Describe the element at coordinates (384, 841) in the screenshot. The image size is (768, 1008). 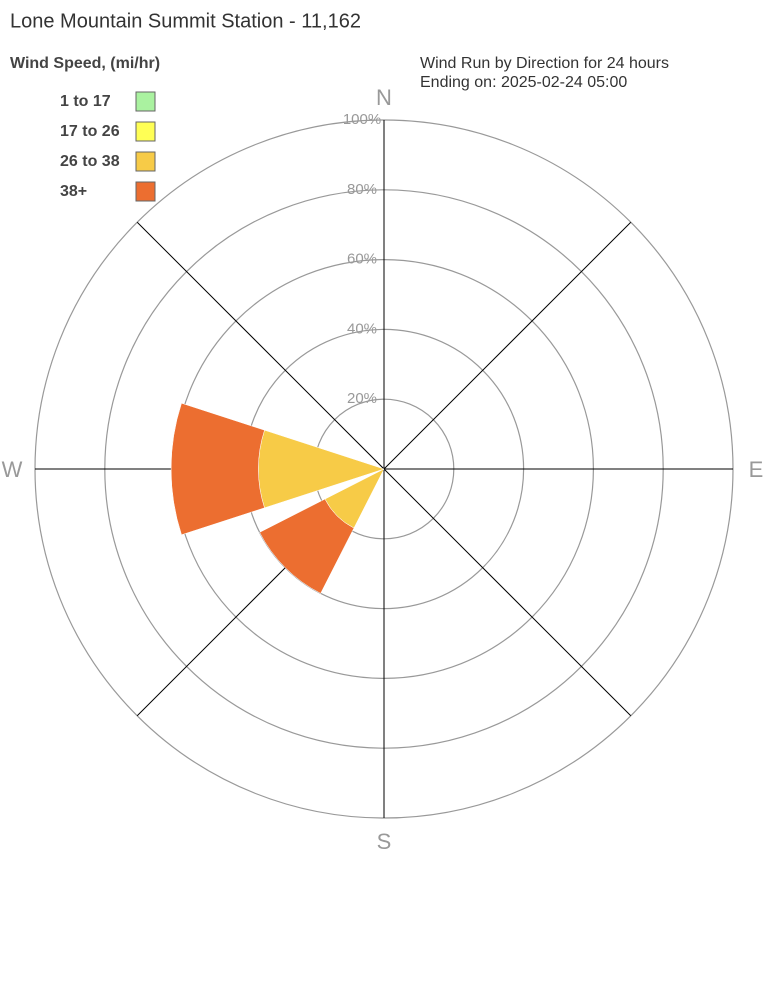
I see `direction-label: S` at that location.